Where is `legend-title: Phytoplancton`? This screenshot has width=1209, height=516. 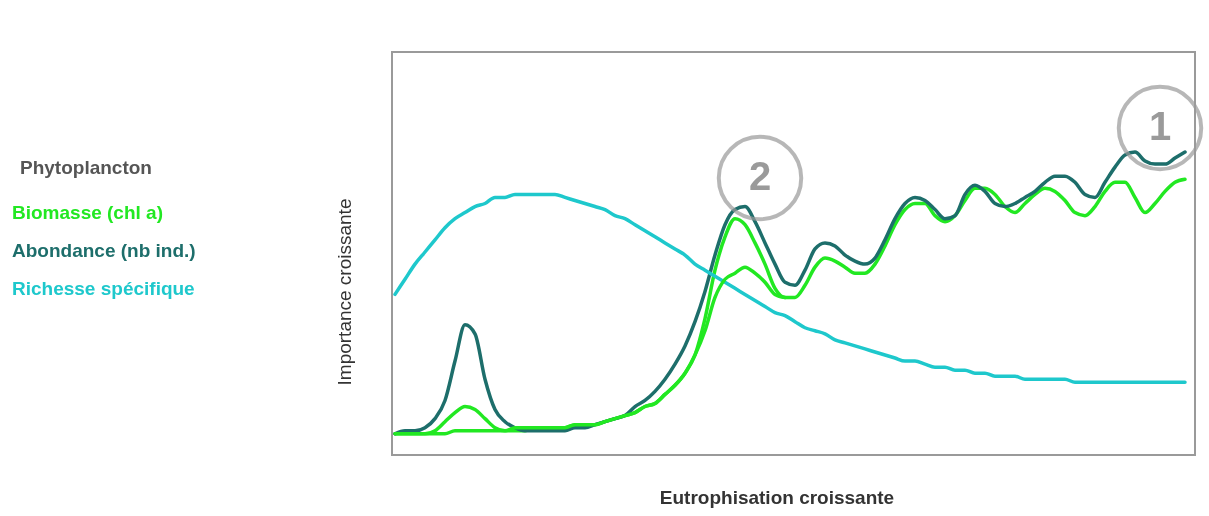 legend-title: Phytoplancton is located at coordinates (86, 167).